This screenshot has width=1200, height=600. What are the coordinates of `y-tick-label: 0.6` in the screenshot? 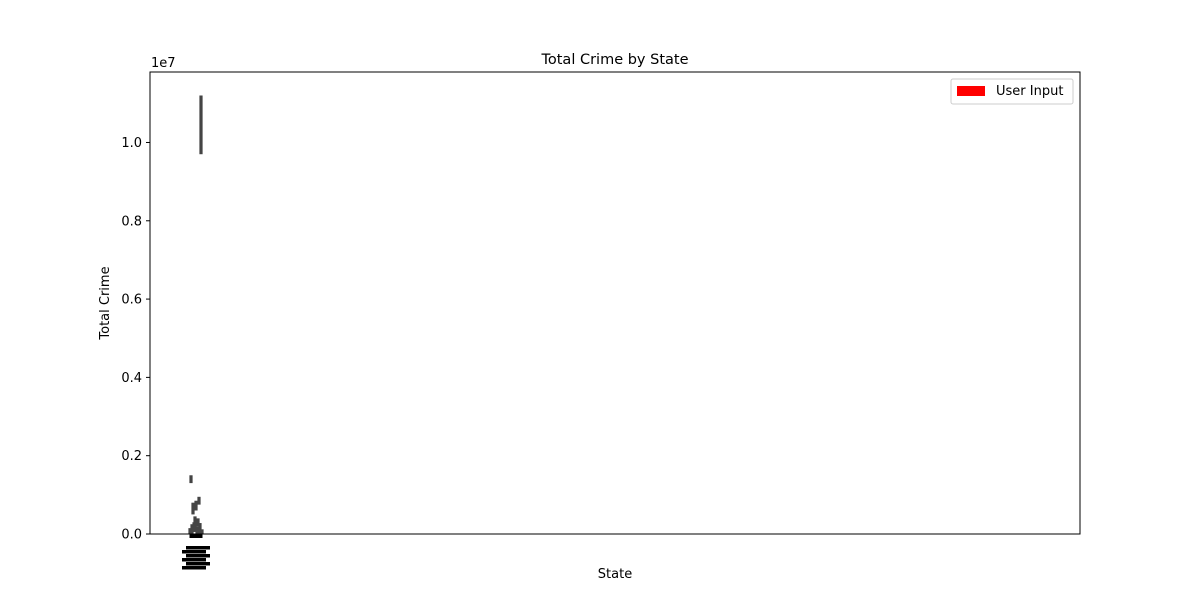 It's located at (131, 300).